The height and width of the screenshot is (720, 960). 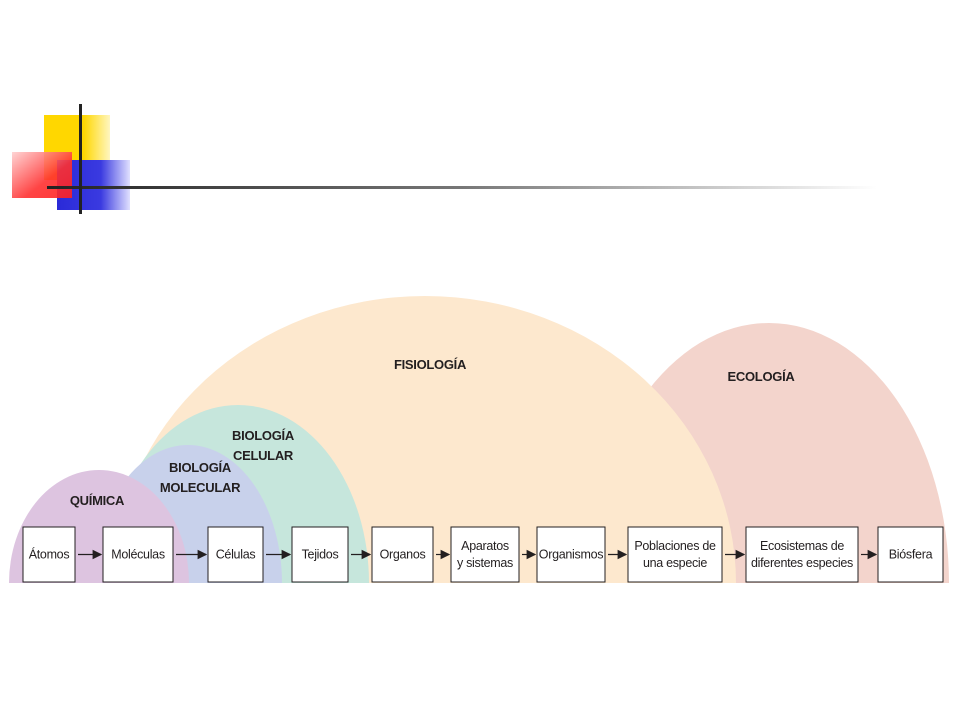 I want to click on domain-label: QUÍMICA, so click(x=97, y=500).